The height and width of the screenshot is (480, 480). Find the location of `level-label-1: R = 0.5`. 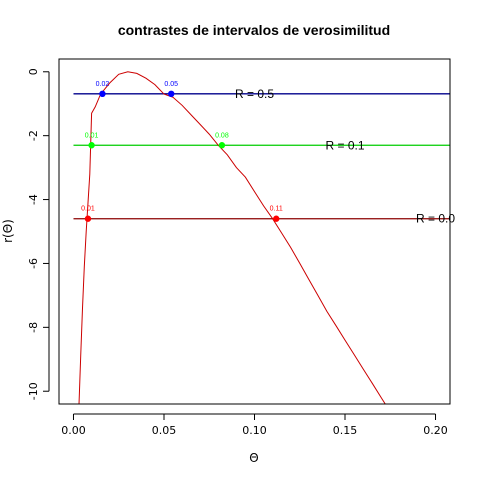

level-label-1: R = 0.5 is located at coordinates (254, 94).